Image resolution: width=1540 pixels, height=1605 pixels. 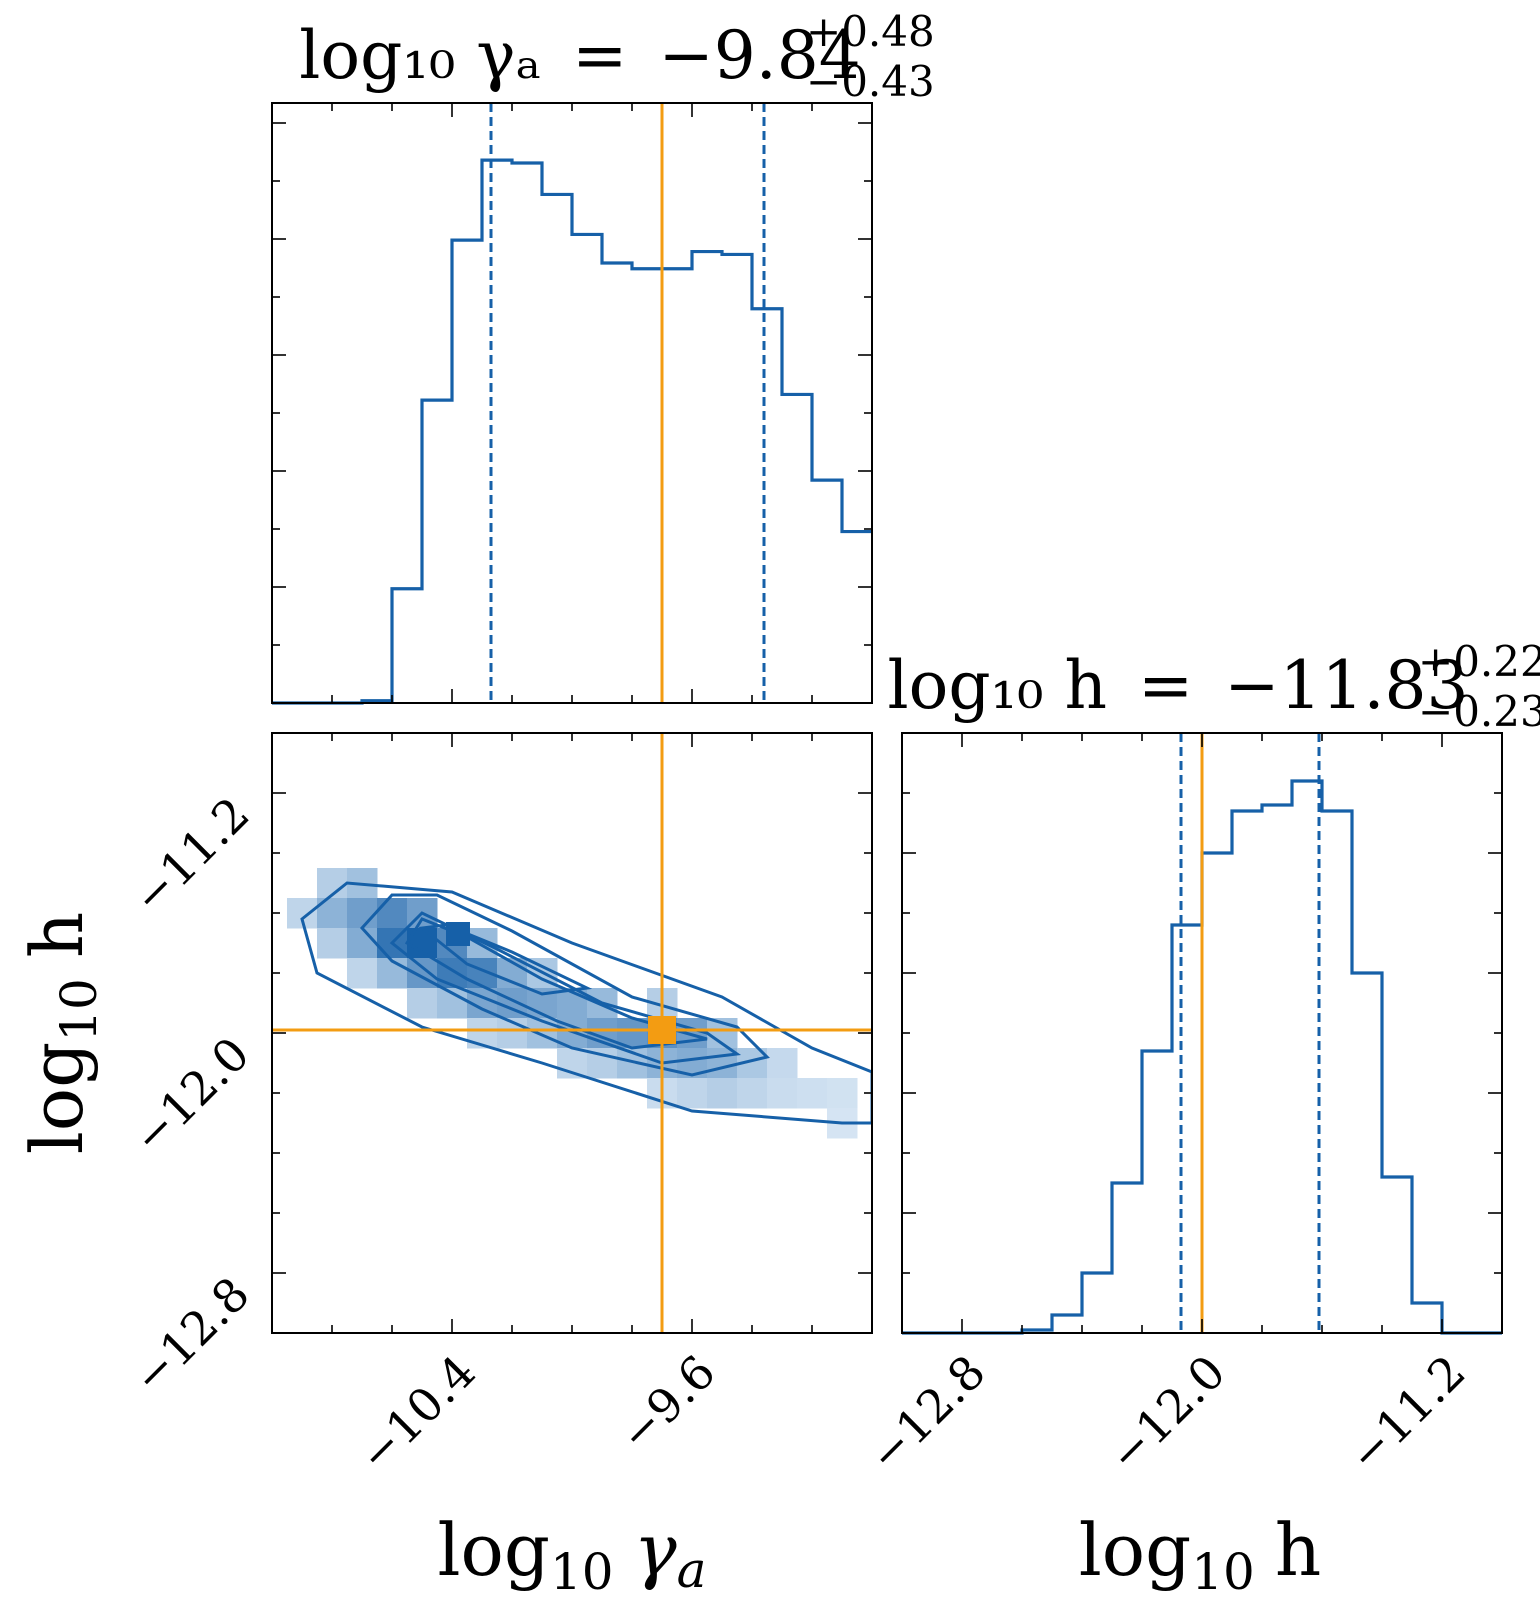 What do you see at coordinates (582, 1572) in the screenshot?
I see `joint-xlabel-sub: 10` at bounding box center [582, 1572].